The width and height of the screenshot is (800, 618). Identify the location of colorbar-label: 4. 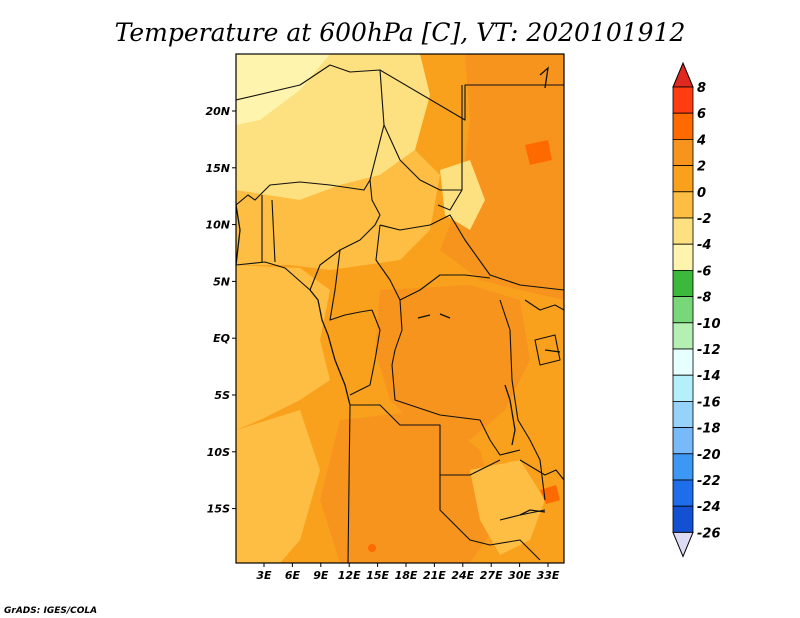
(701, 140).